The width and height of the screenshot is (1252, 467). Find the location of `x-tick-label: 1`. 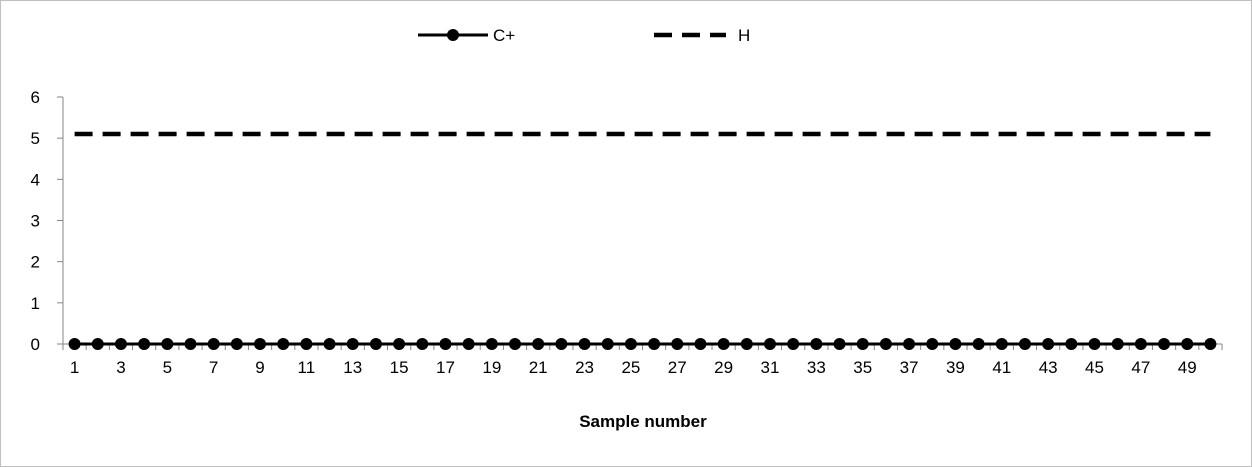

x-tick-label: 1 is located at coordinates (74, 367).